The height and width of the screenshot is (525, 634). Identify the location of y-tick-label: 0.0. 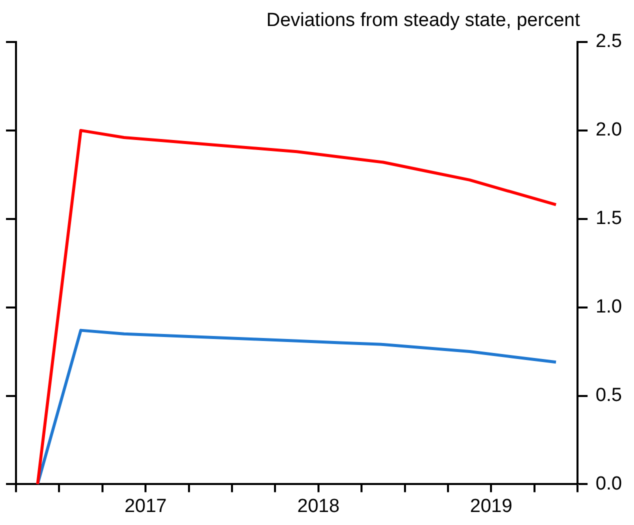
(609, 483).